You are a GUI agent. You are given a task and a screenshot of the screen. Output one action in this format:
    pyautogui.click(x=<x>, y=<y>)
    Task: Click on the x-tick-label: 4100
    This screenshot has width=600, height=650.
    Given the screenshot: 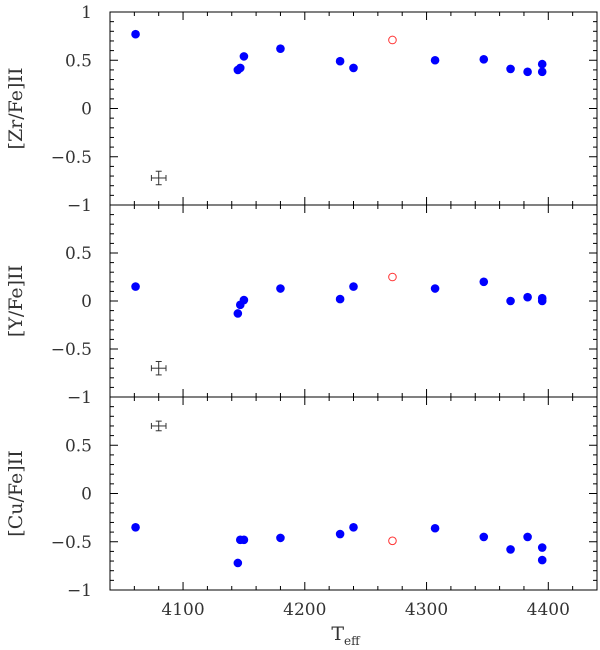 What is the action you would take?
    pyautogui.click(x=182, y=610)
    